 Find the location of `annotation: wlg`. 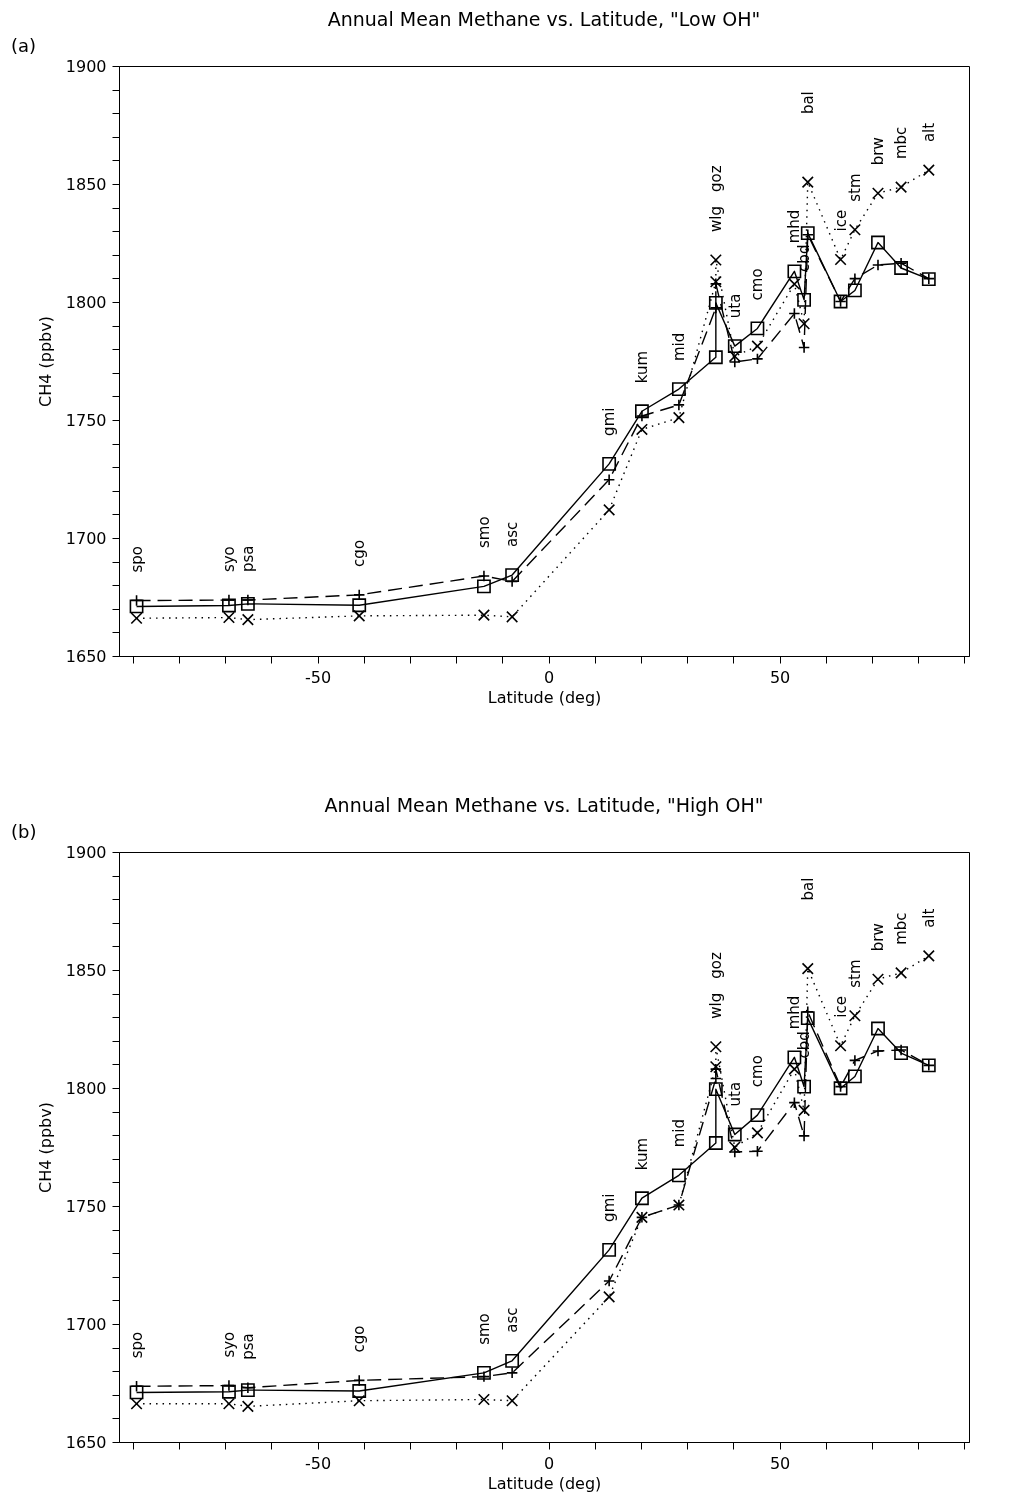

annotation: wlg is located at coordinates (715, 1005).